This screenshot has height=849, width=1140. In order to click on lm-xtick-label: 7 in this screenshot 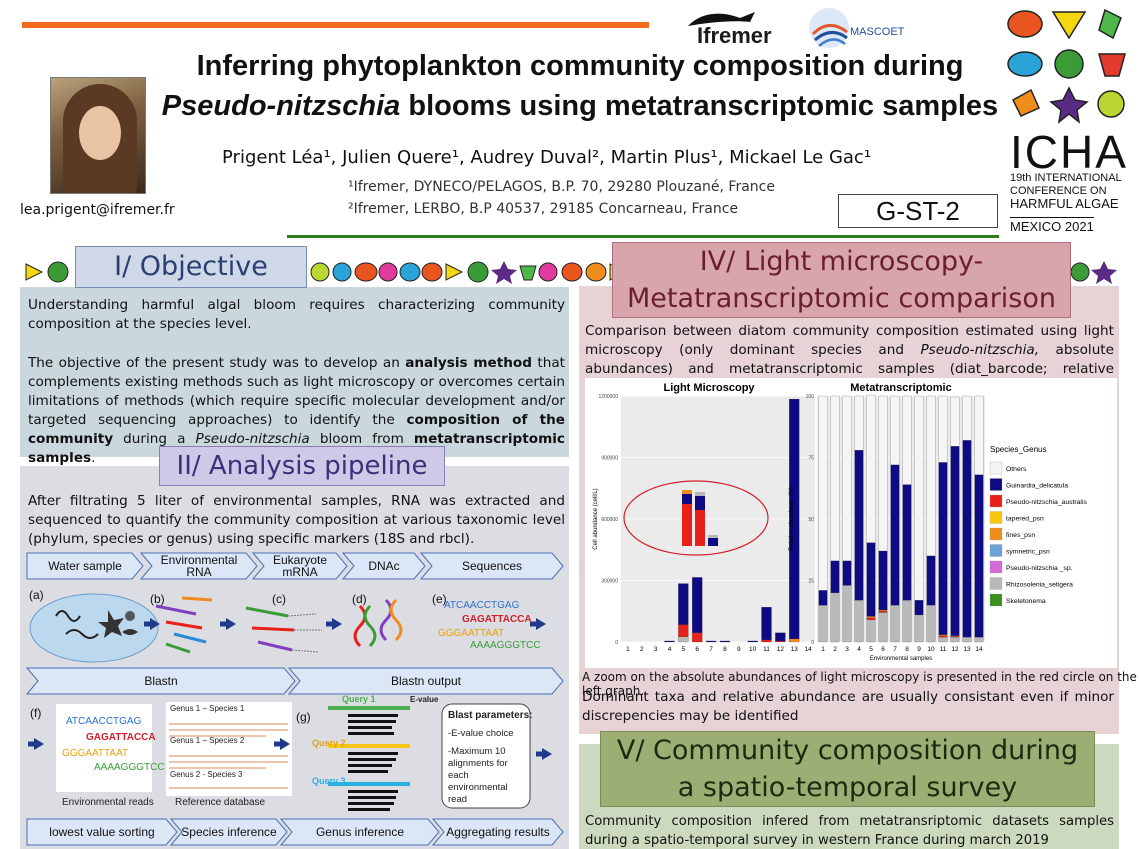, I will do `click(711, 649)`.